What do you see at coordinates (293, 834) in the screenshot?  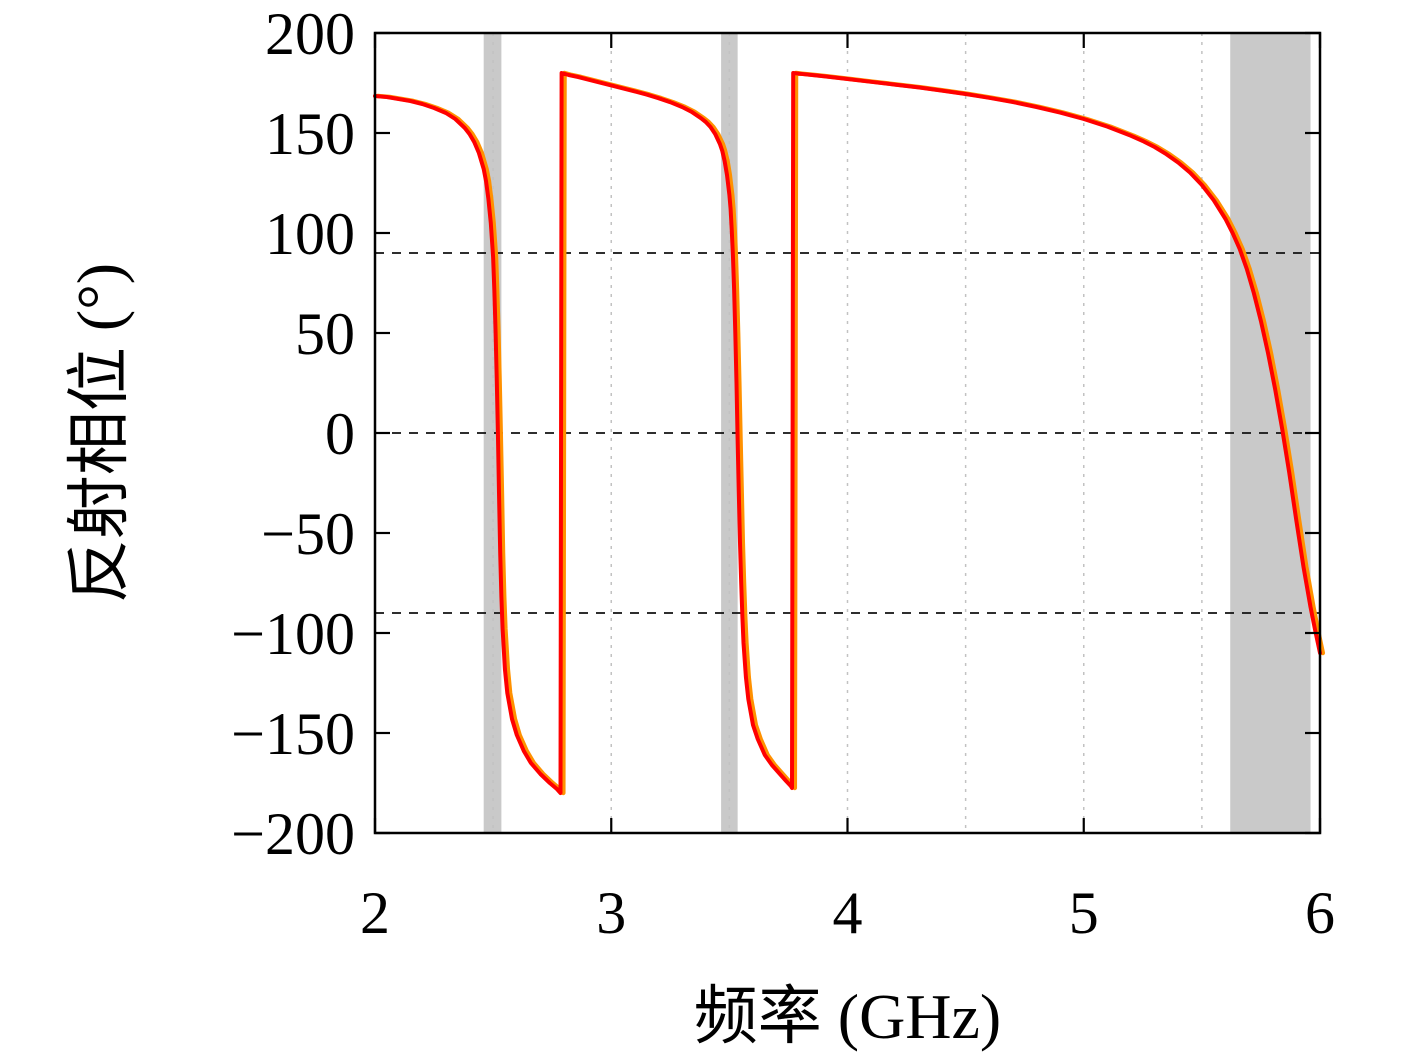 I see `y-tick-label: −200` at bounding box center [293, 834].